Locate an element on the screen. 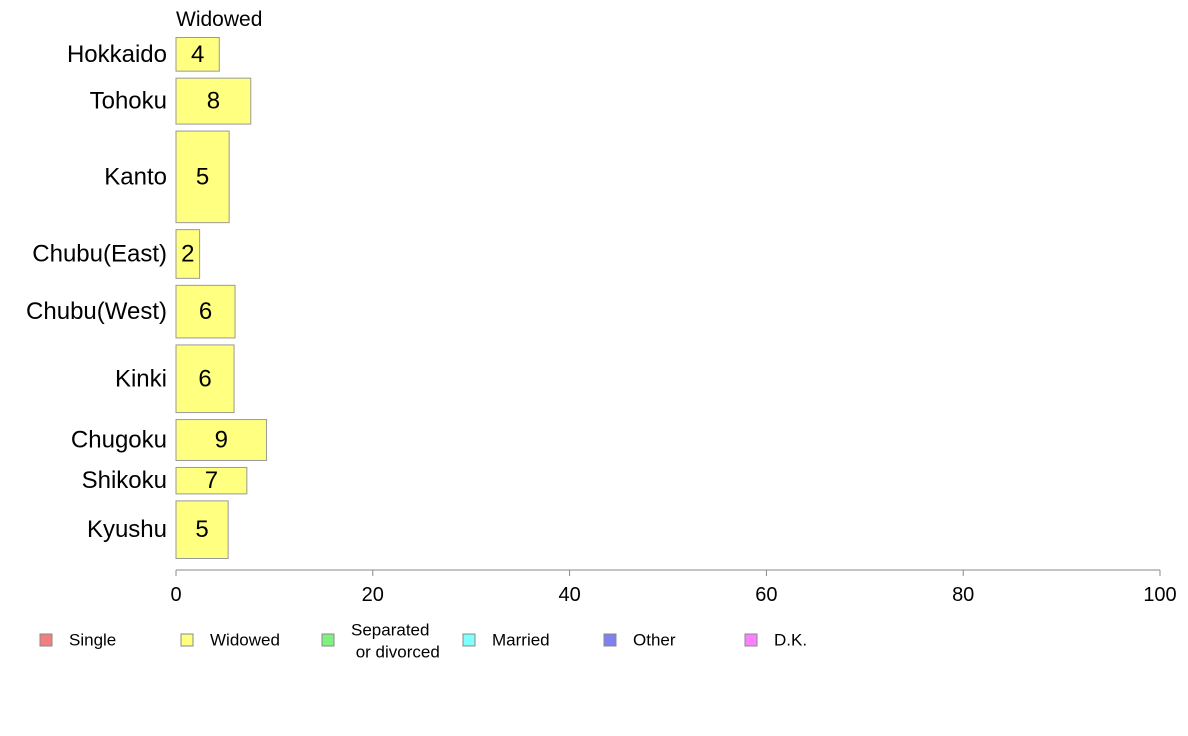 The image size is (1188, 736). legend-label: D.K. is located at coordinates (790, 640).